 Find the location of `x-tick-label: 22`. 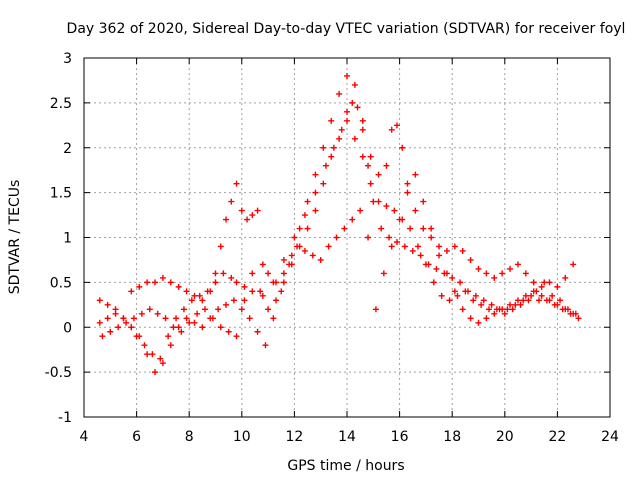

x-tick-label: 22 is located at coordinates (557, 437).